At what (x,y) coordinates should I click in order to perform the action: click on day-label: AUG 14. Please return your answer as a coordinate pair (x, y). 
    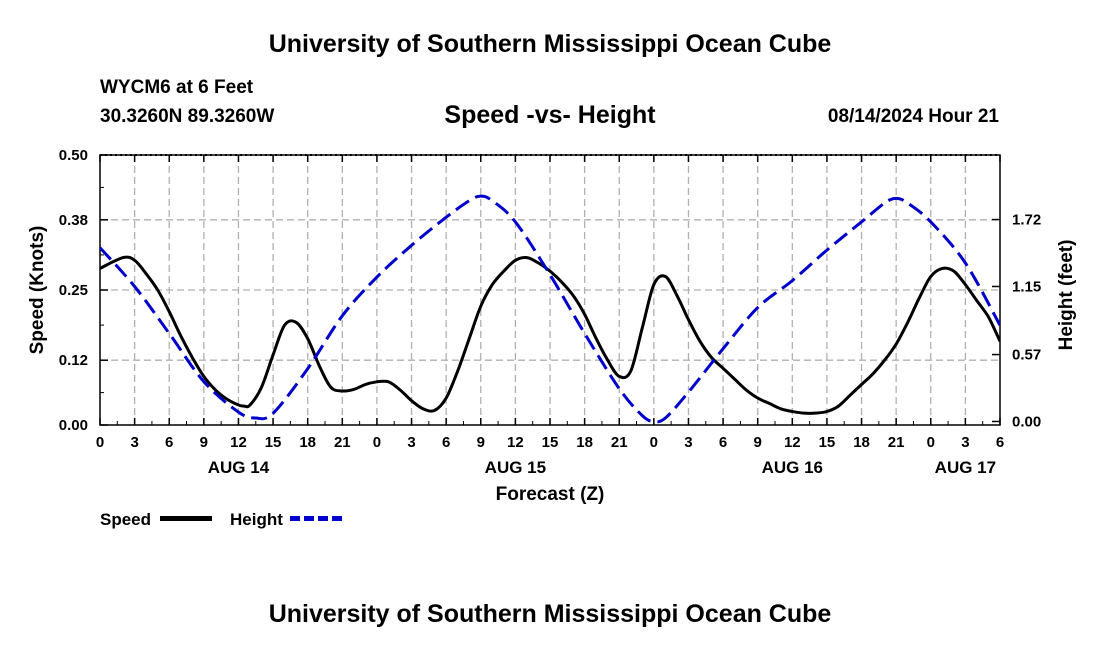
    Looking at the image, I should click on (239, 467).